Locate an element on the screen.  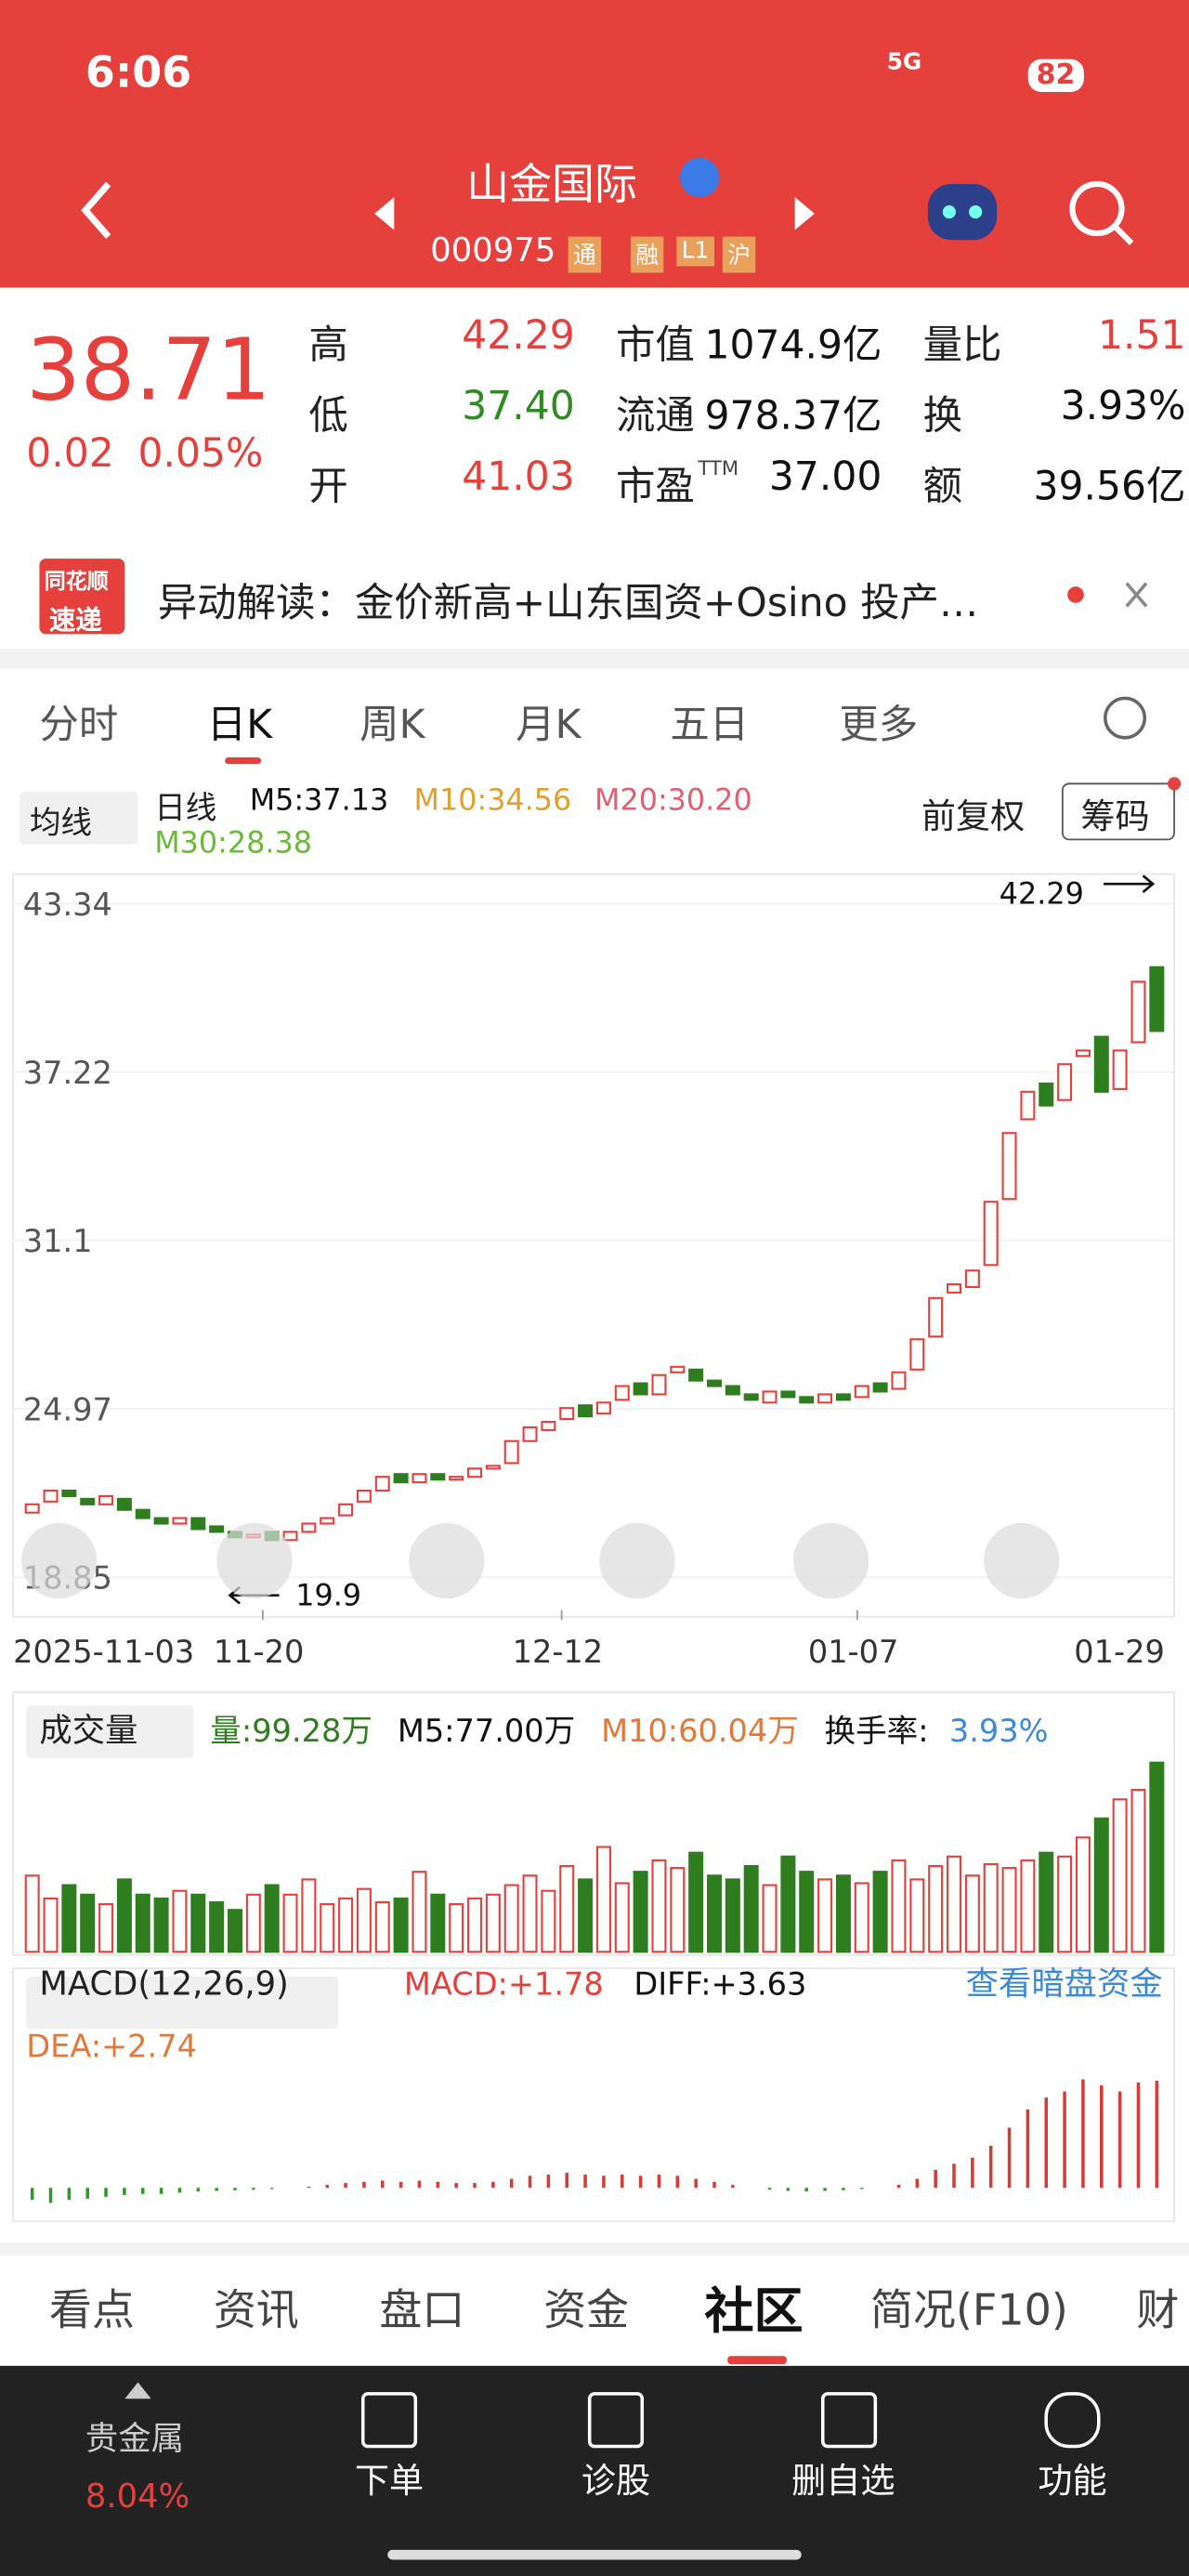
ma-selector is located at coordinates (79, 818).